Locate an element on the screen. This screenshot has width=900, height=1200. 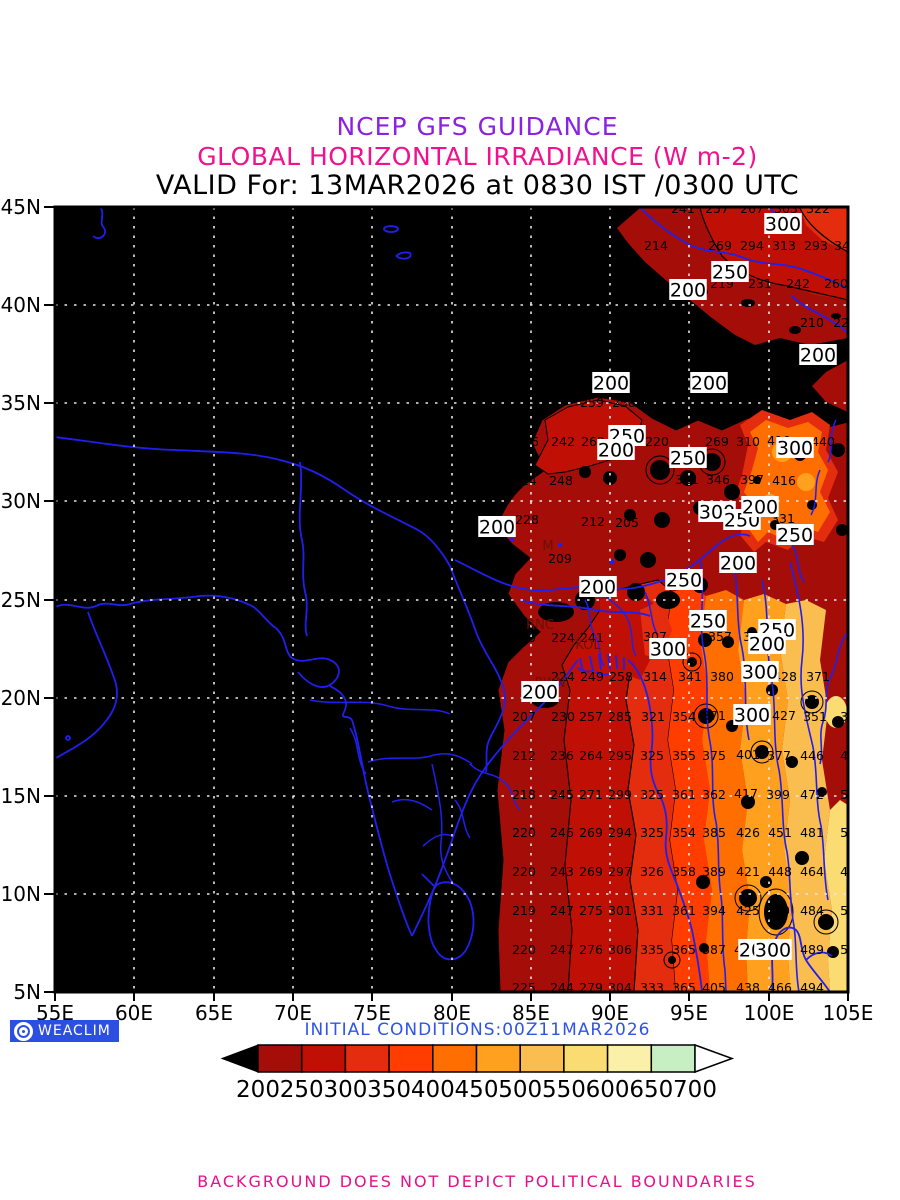
grid-value: 245 is located at coordinates (562, 794).